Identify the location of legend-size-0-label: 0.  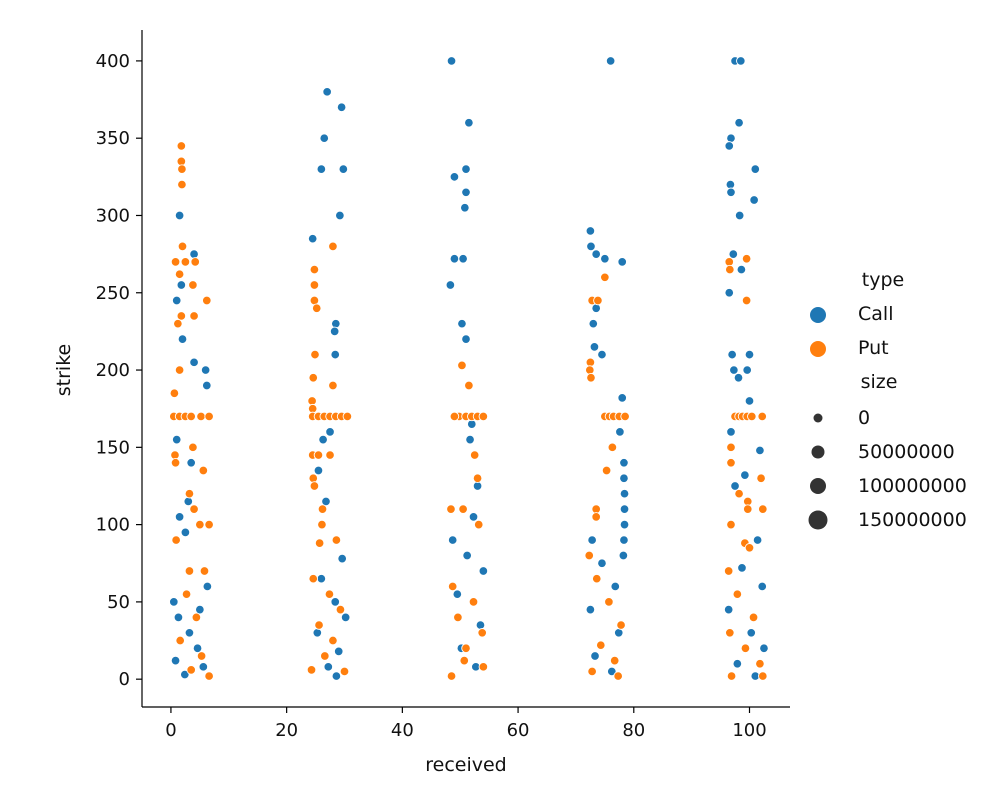
(864, 418).